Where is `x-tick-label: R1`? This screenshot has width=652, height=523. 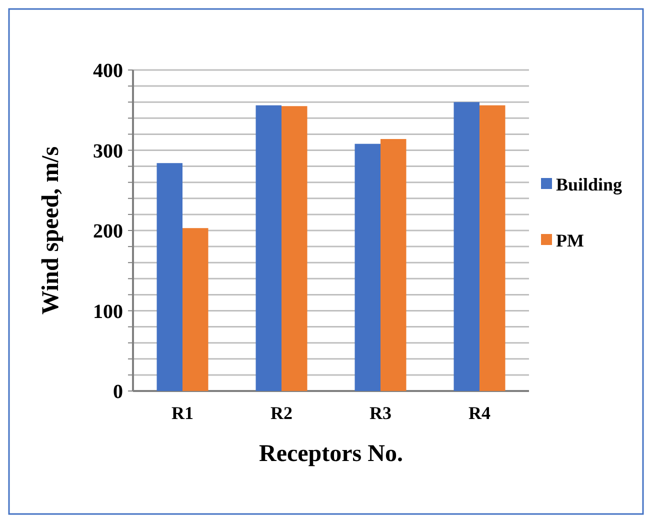 x-tick-label: R1 is located at coordinates (183, 413).